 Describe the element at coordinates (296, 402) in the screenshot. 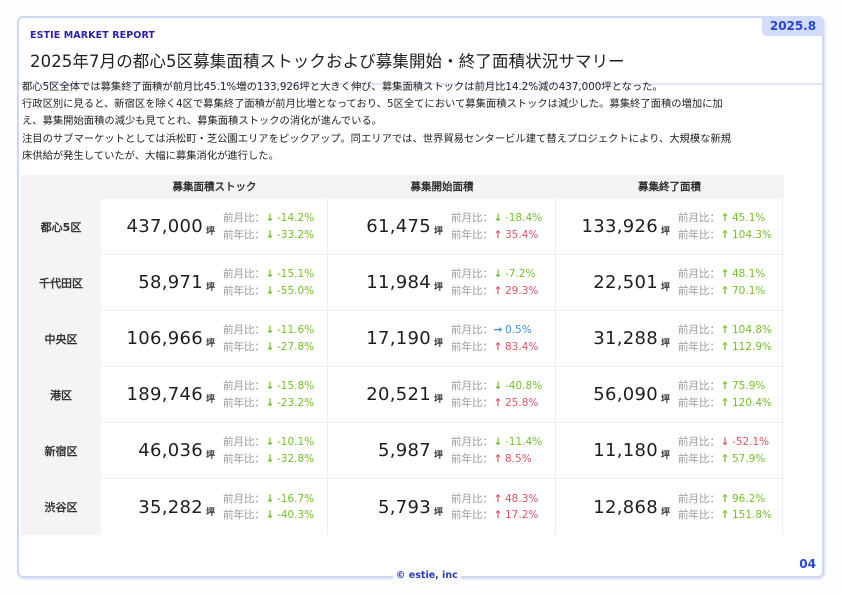

I see `yoy-value: -23.2%` at that location.